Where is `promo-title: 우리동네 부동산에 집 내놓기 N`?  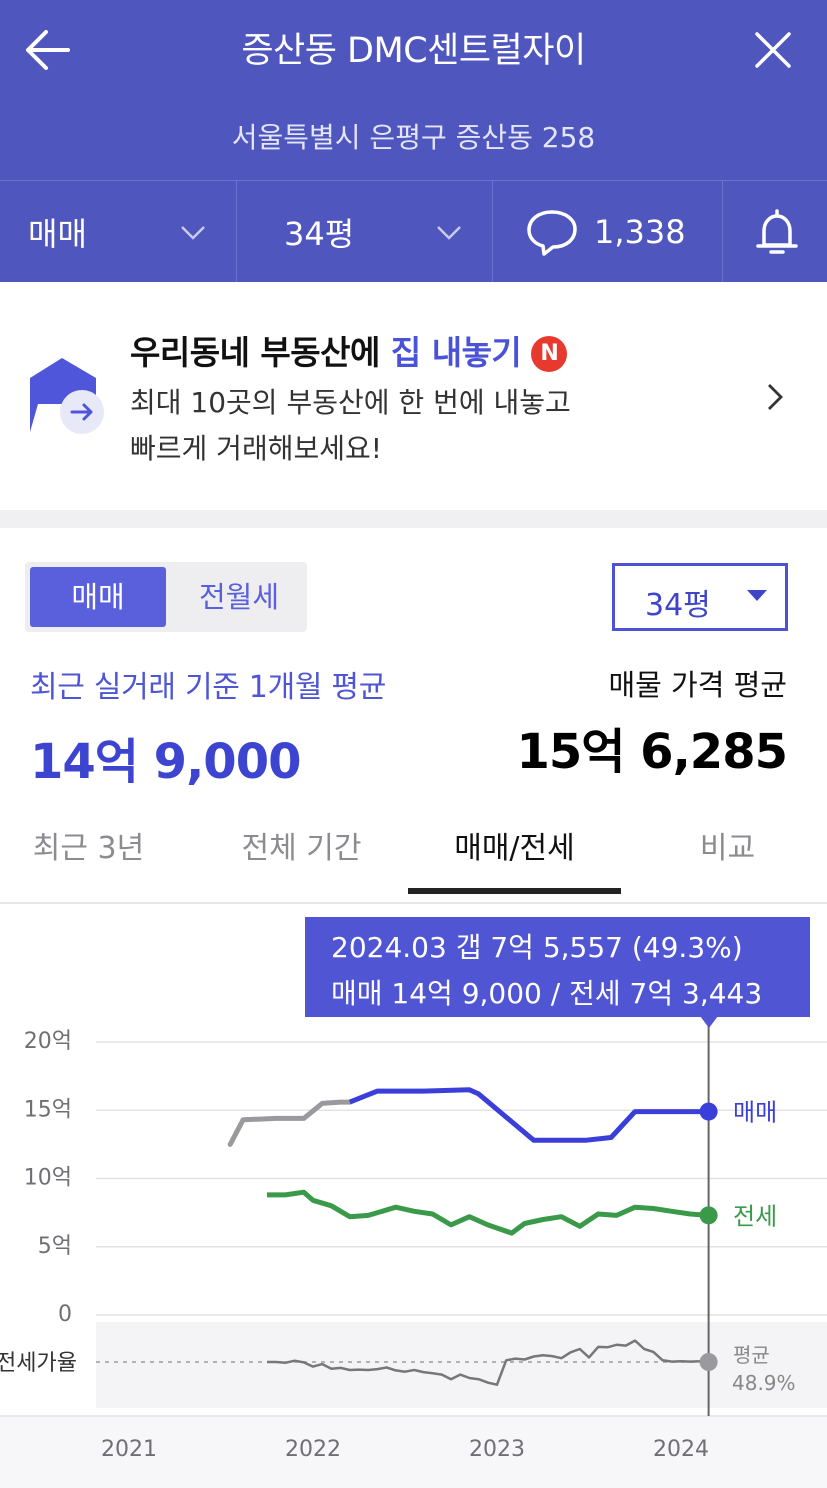
promo-title: 우리동네 부동산에 집 내놓기 N is located at coordinates (349, 350).